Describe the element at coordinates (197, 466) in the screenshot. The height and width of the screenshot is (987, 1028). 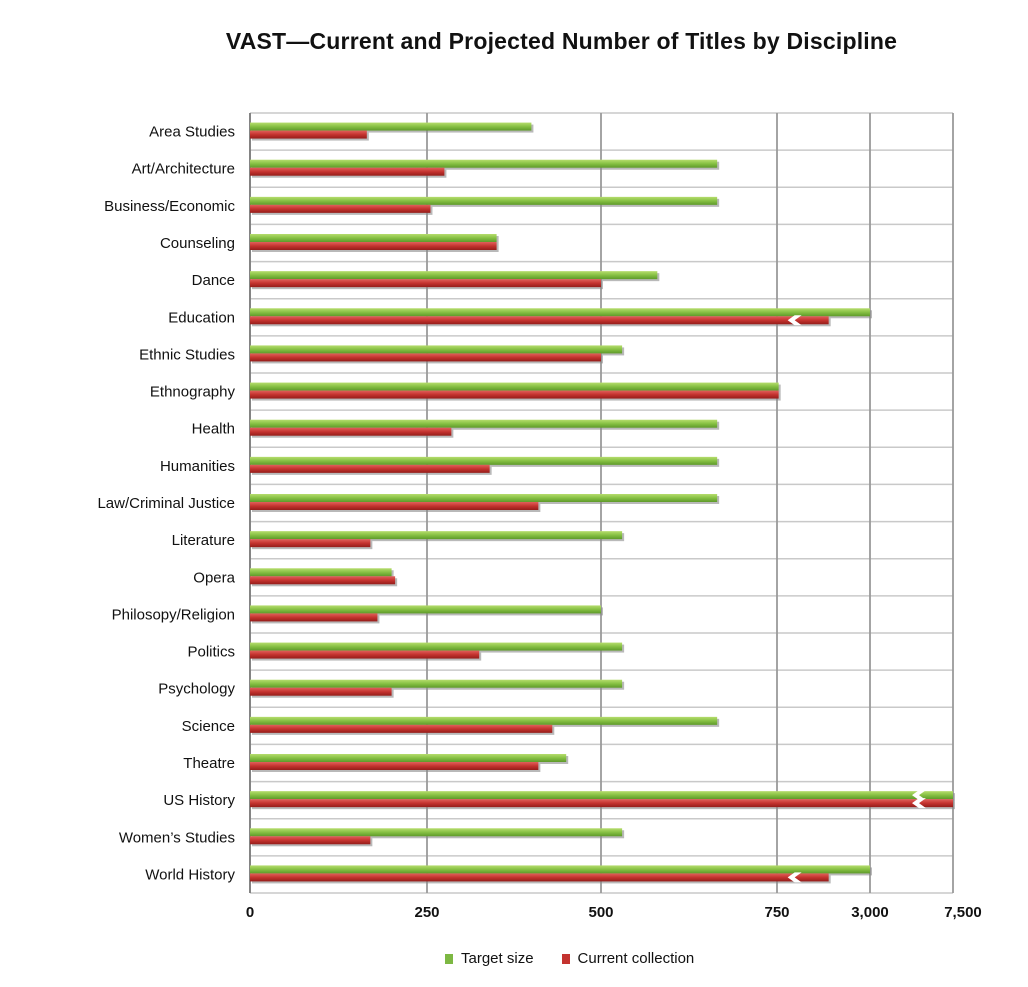
I see `category-label: Humanities` at that location.